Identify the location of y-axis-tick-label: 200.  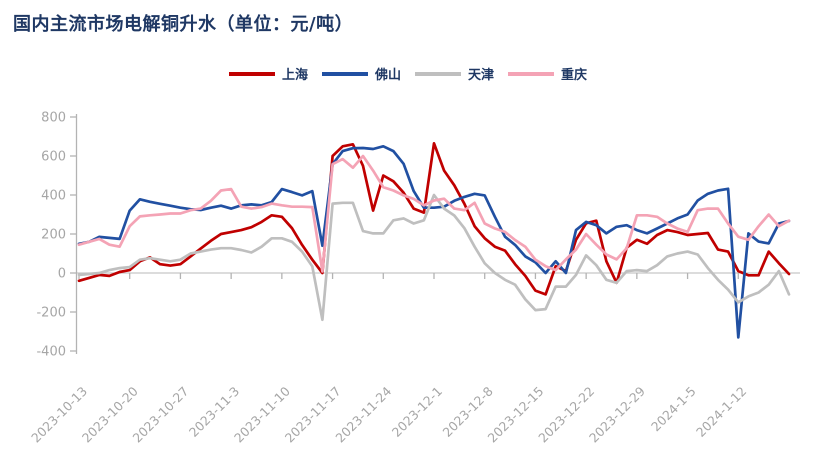
(53, 235).